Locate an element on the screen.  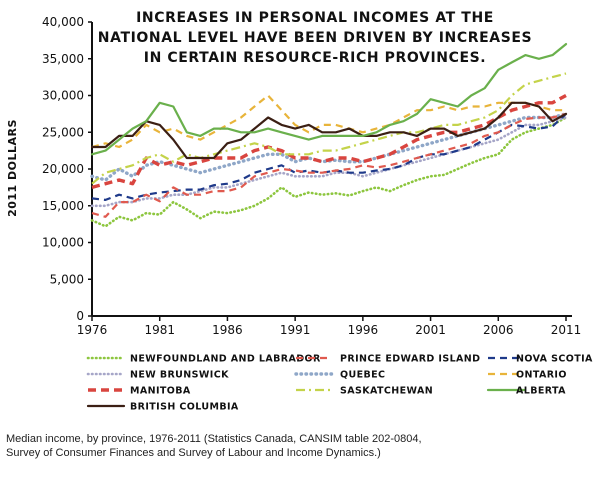
y-tick-label: 10,000 is located at coordinates (63, 243).